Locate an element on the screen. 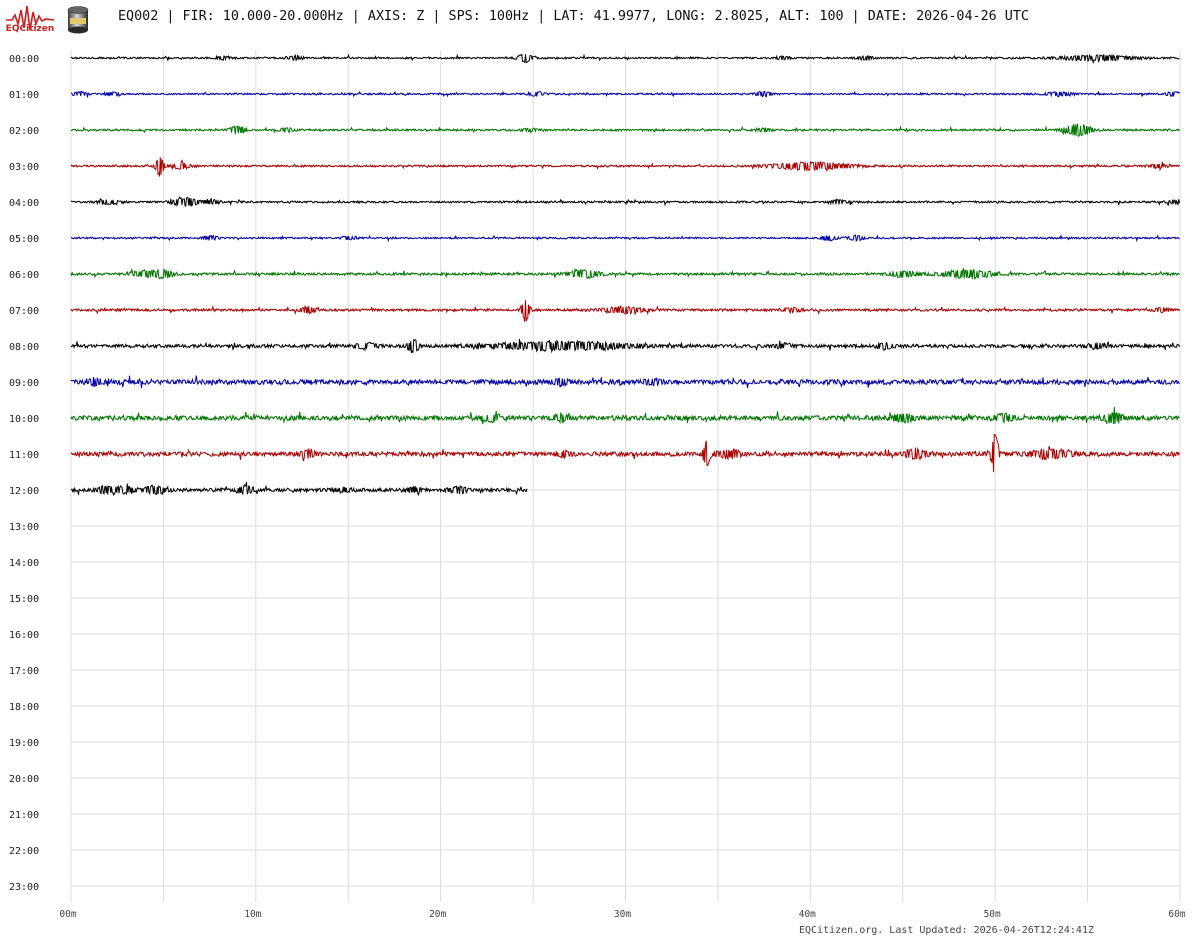 The width and height of the screenshot is (1200, 940). hour-label: 09:00 is located at coordinates (24, 383).